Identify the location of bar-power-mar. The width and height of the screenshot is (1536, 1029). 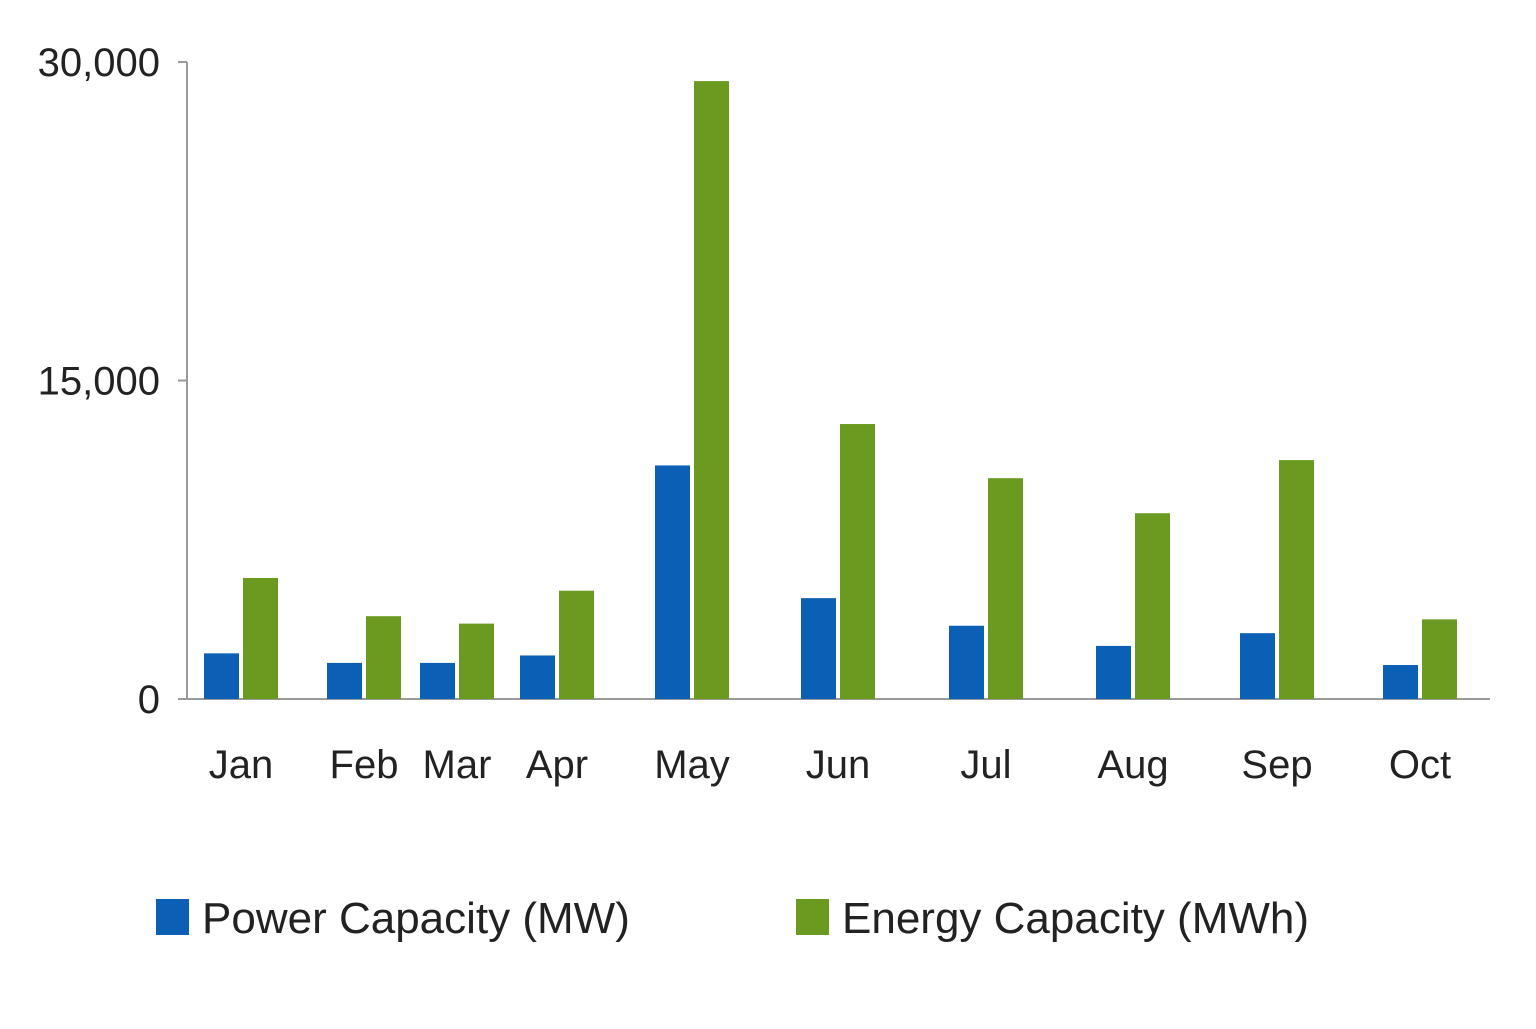
(437, 680).